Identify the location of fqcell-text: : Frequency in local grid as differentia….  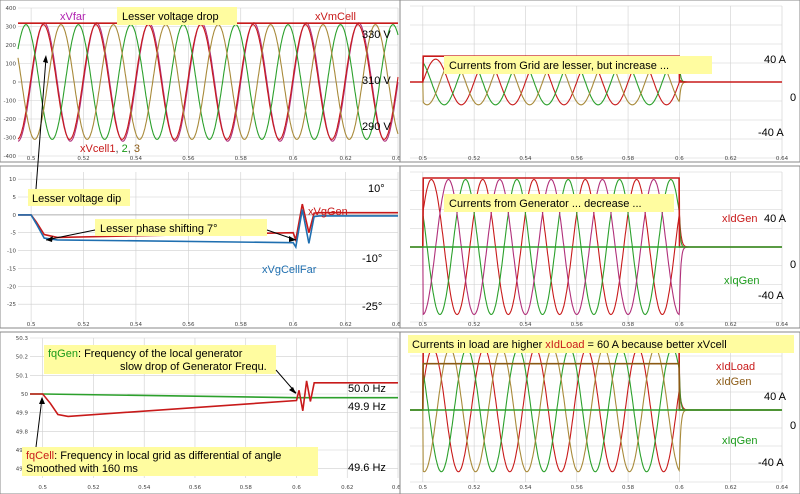
(167, 456).